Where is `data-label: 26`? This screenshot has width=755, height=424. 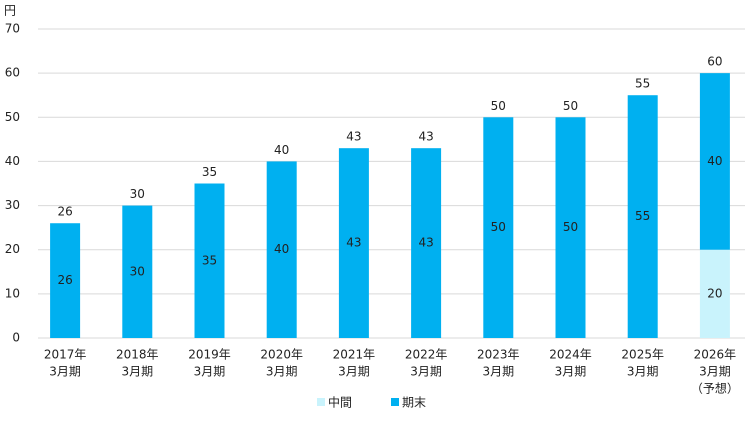
data-label: 26 is located at coordinates (64, 280).